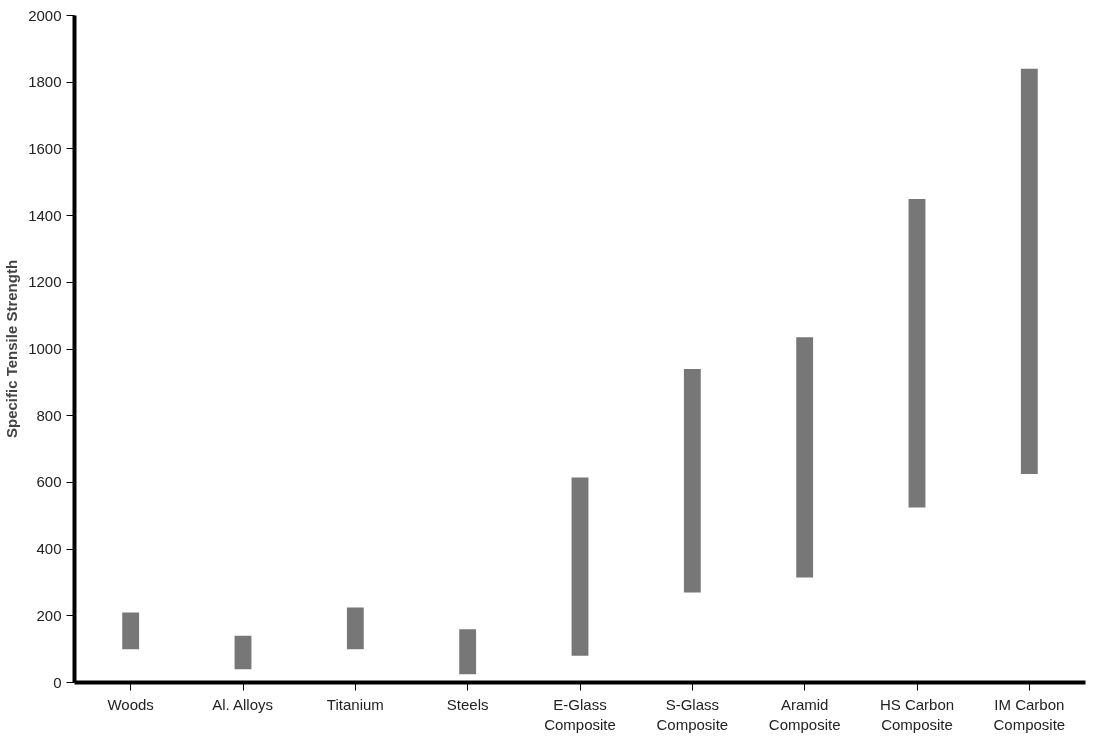 The image size is (1100, 743). I want to click on x-tick-label: IM Carbon Composite, so click(1029, 714).